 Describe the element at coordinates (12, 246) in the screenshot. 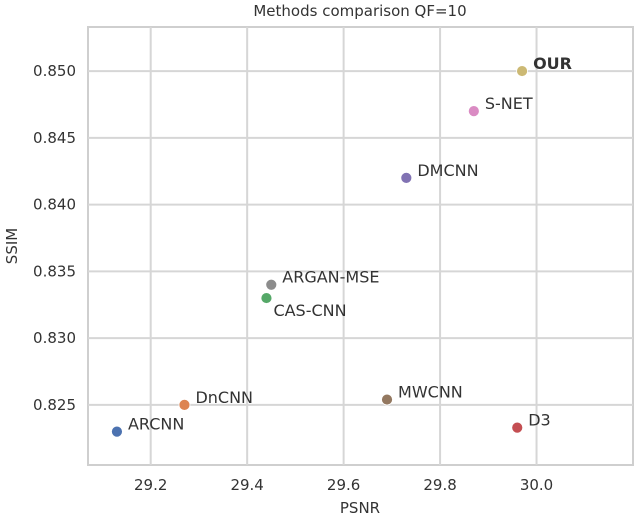

I see `y-axis-label: SSIM` at that location.